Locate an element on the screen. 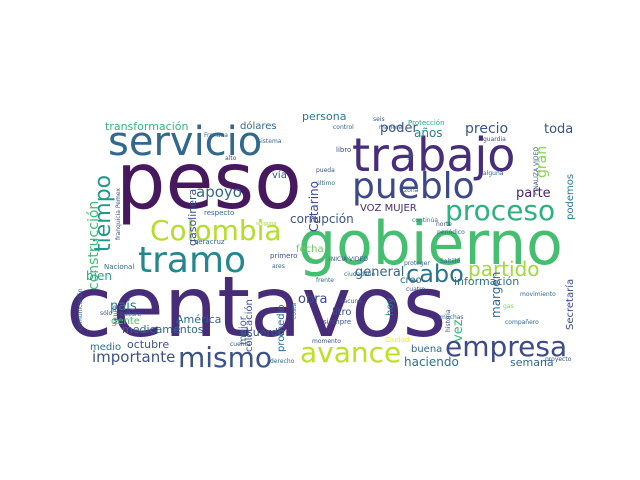 The height and width of the screenshot is (480, 640). word-finaliza-video: FINALIZA VIDEO is located at coordinates (536, 171).